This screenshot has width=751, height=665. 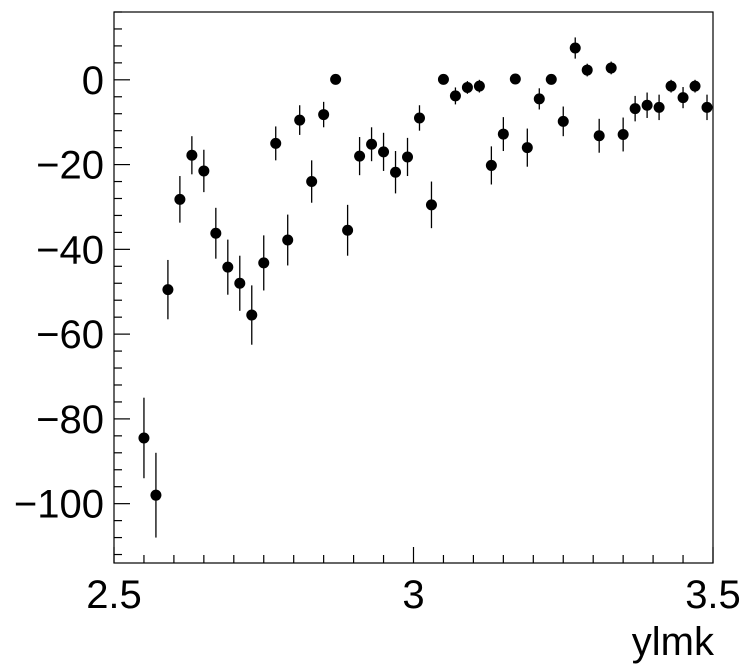 What do you see at coordinates (70, 166) in the screenshot?
I see `y-tick-label: −20` at bounding box center [70, 166].